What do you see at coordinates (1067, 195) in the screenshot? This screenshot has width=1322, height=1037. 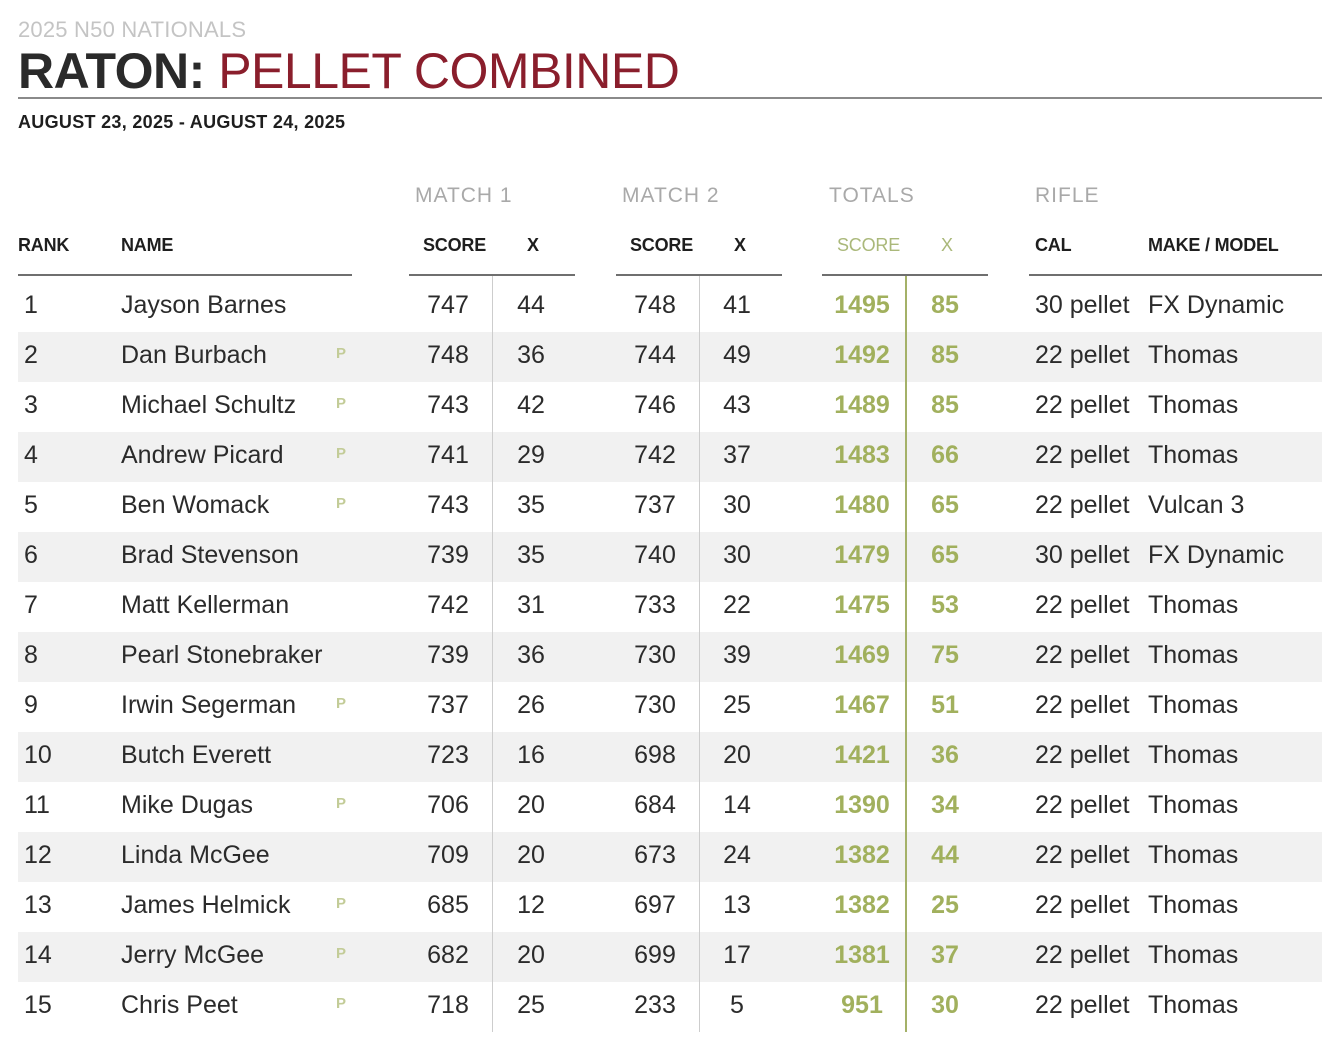 I see `group-header-rifle: RIFLE` at bounding box center [1067, 195].